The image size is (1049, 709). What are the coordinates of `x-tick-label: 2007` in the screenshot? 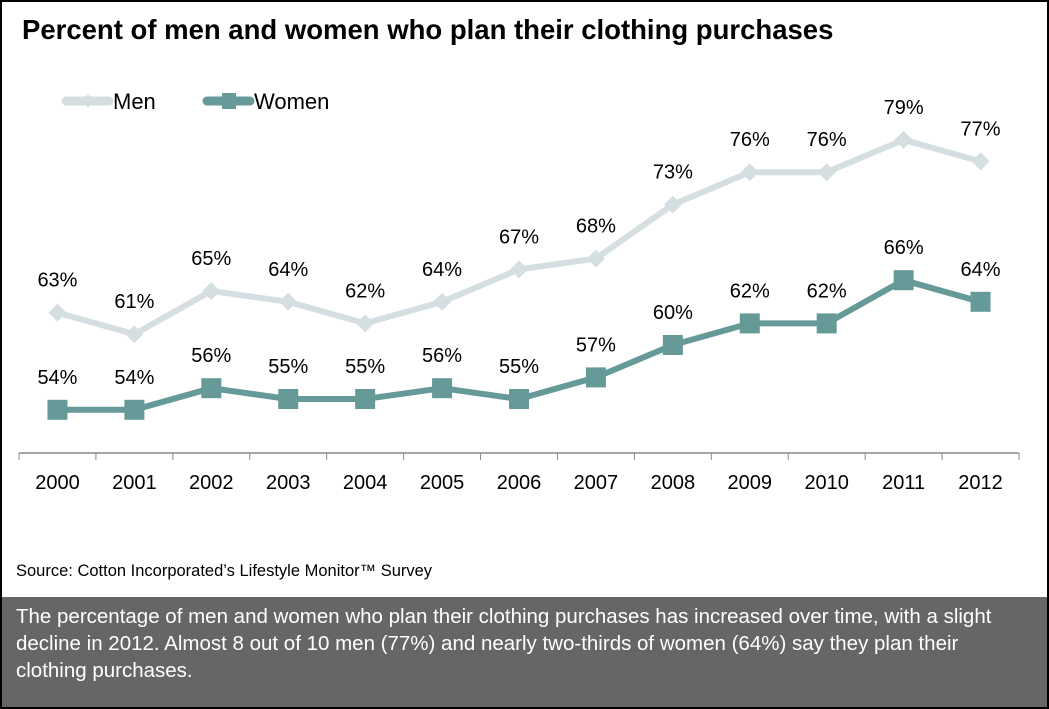 It's located at (596, 483).